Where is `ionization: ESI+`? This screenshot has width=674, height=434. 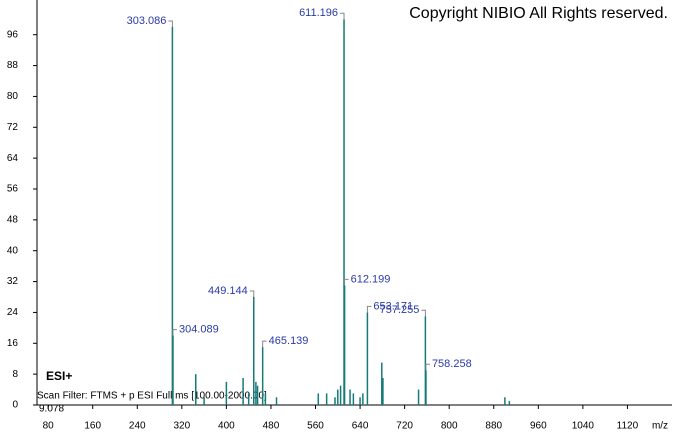 ionization: ESI+ is located at coordinates (59, 376).